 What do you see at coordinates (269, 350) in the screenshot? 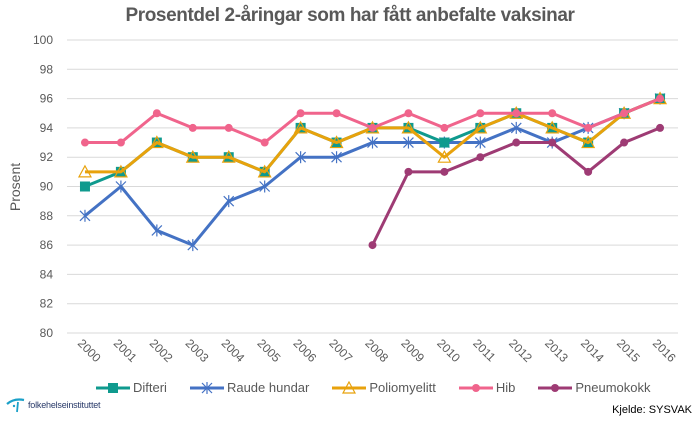
I see `x-tick-label: 2005` at bounding box center [269, 350].